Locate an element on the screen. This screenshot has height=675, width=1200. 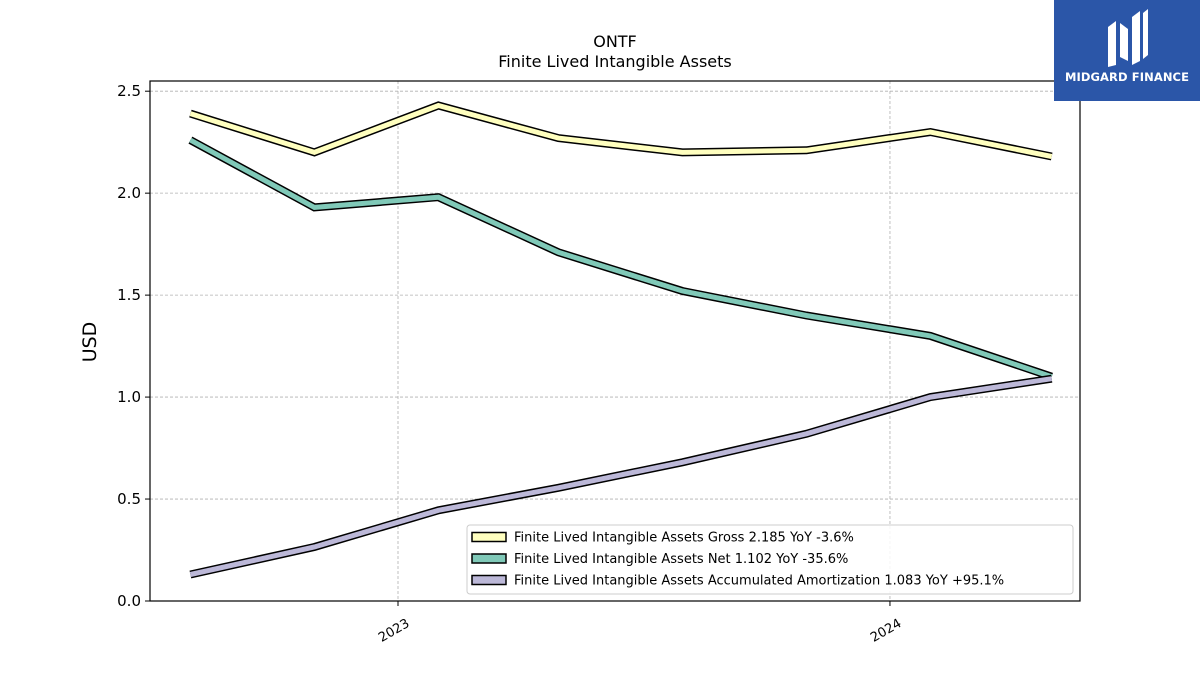
y-axis-label: USD is located at coordinates (90, 342).